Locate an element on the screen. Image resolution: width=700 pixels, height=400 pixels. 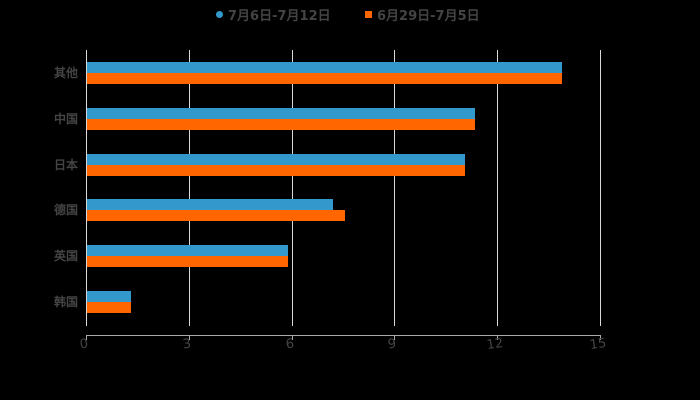
legend-label: 6月29日-7月5日 is located at coordinates (428, 16).